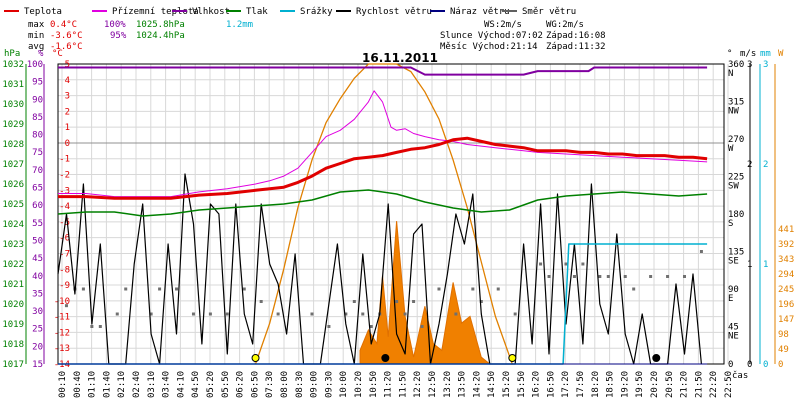 This screenshot has width=800, height=400. What do you see at coordinates (315, 384) in the screenshot?
I see `time-tick-label: 09:00` at bounding box center [315, 384].